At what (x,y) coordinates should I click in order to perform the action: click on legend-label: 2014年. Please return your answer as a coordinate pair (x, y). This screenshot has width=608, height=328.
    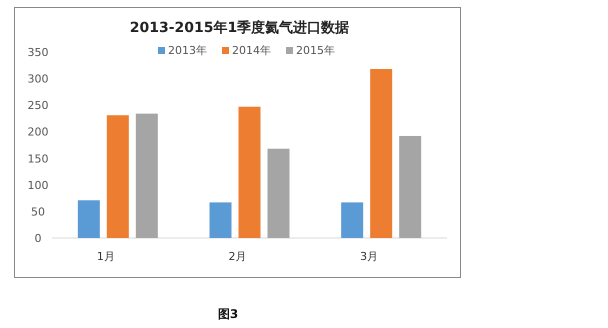
    Looking at the image, I should click on (251, 50).